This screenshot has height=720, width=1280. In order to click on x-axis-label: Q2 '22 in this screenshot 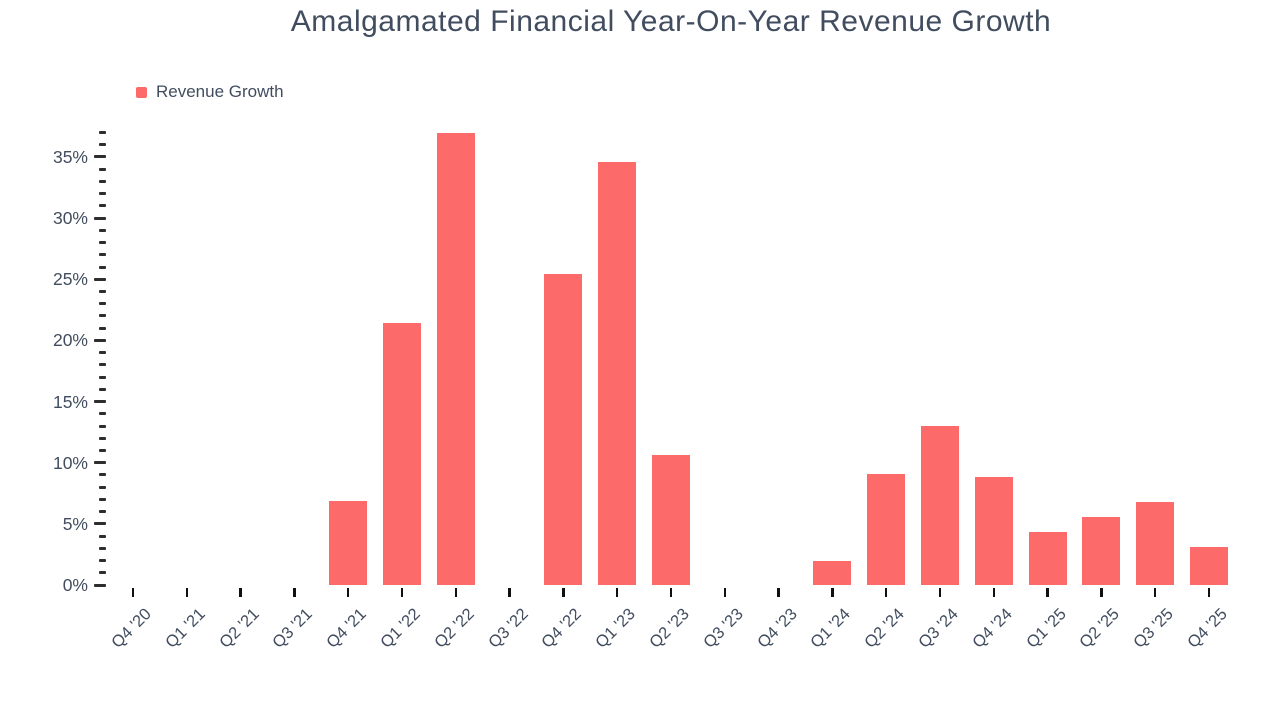, I will do `click(454, 628)`.